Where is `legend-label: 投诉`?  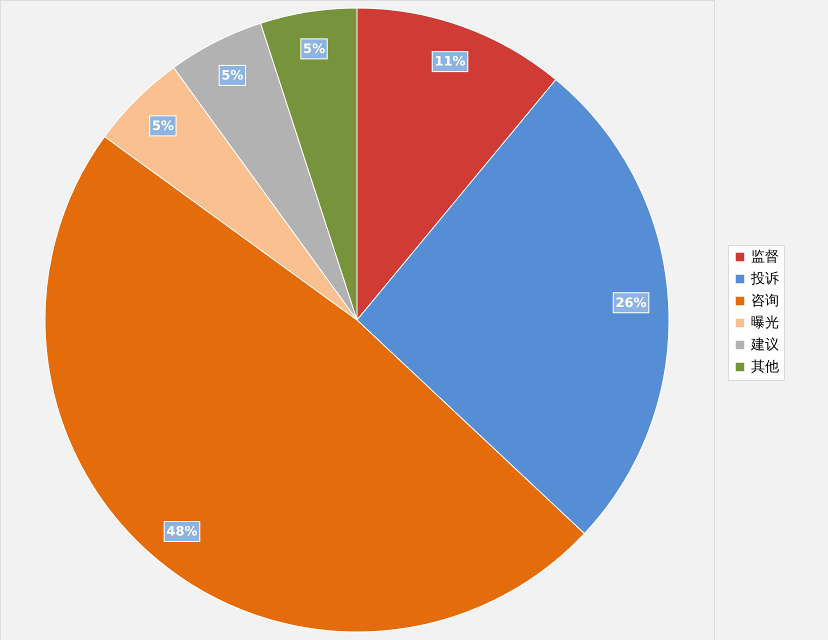
legend-label: 投诉 is located at coordinates (764, 279).